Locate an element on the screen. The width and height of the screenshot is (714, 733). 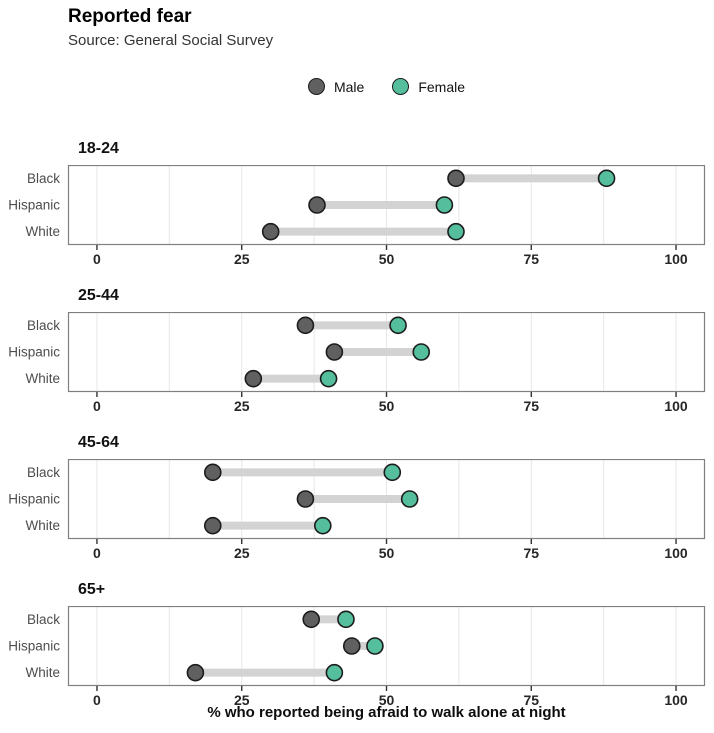
facet-title: 18-24 is located at coordinates (98, 148).